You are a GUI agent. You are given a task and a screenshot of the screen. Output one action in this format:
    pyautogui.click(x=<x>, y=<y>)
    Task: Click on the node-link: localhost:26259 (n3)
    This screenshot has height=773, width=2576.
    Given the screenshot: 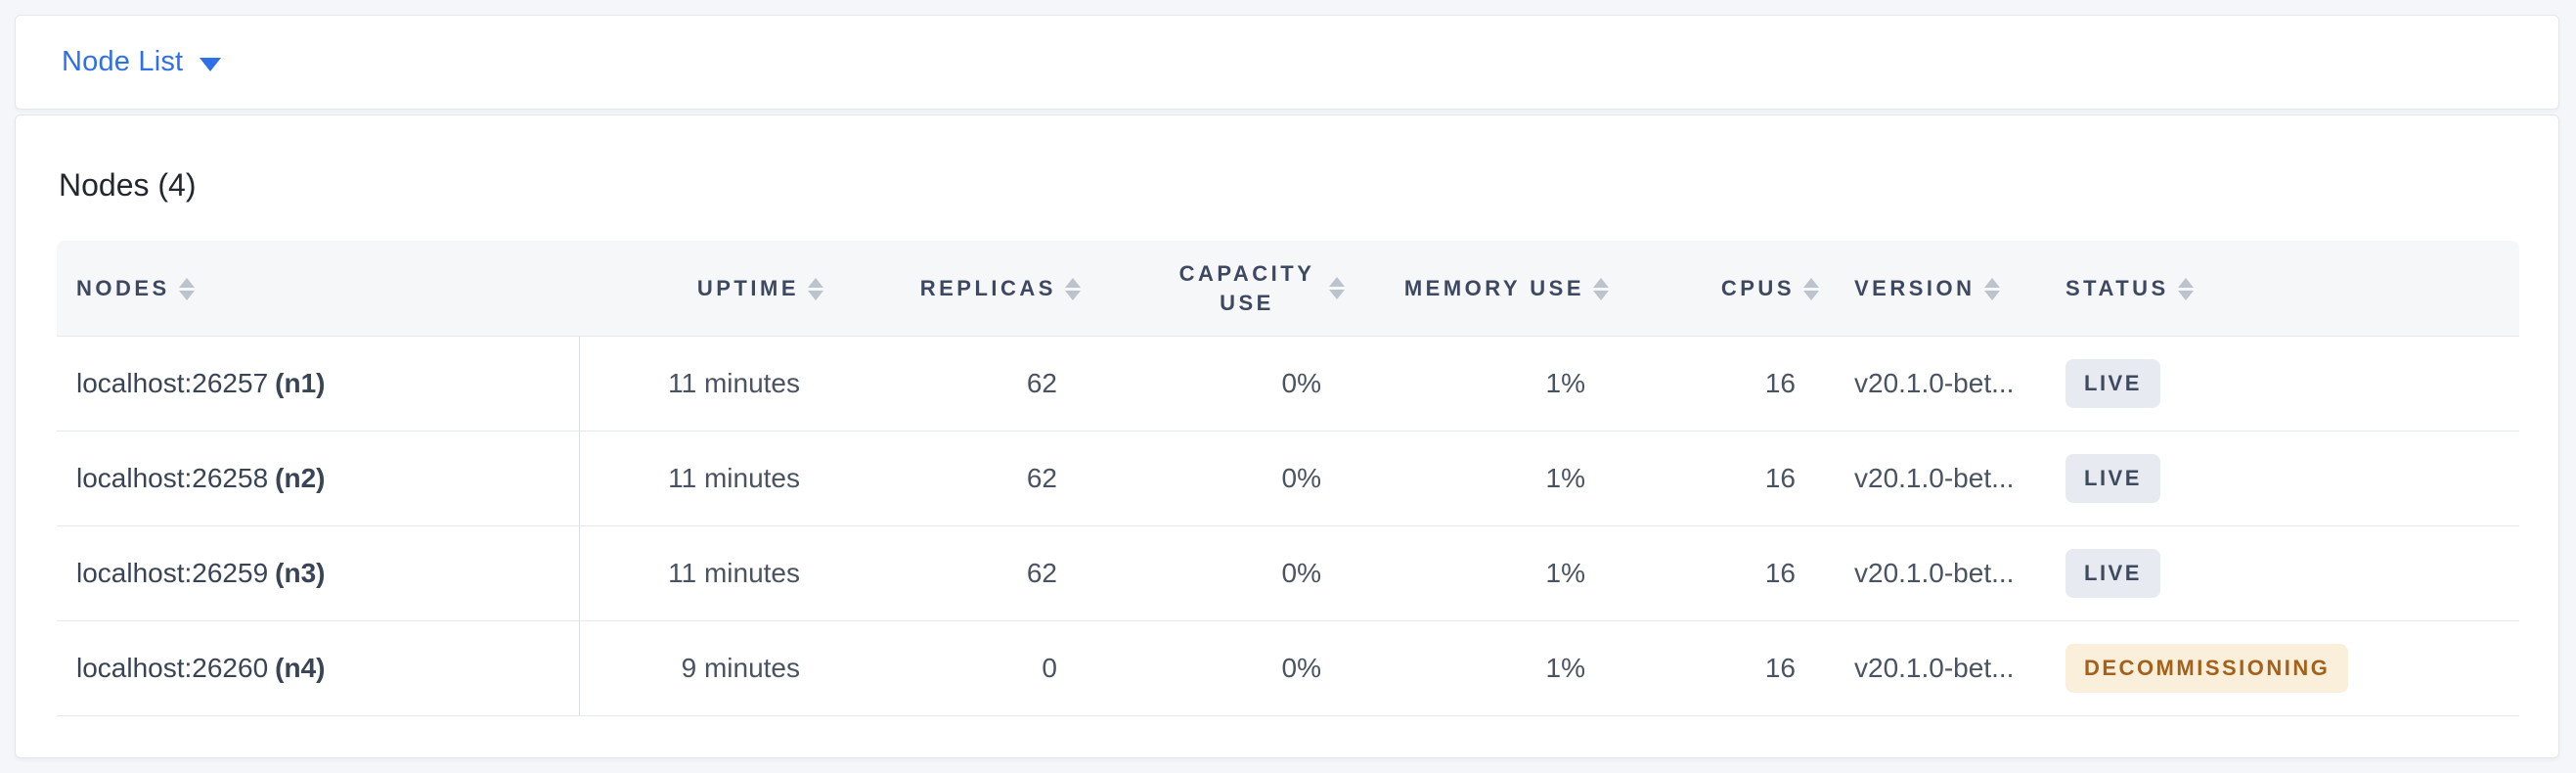 What is the action you would take?
    pyautogui.click(x=200, y=573)
    